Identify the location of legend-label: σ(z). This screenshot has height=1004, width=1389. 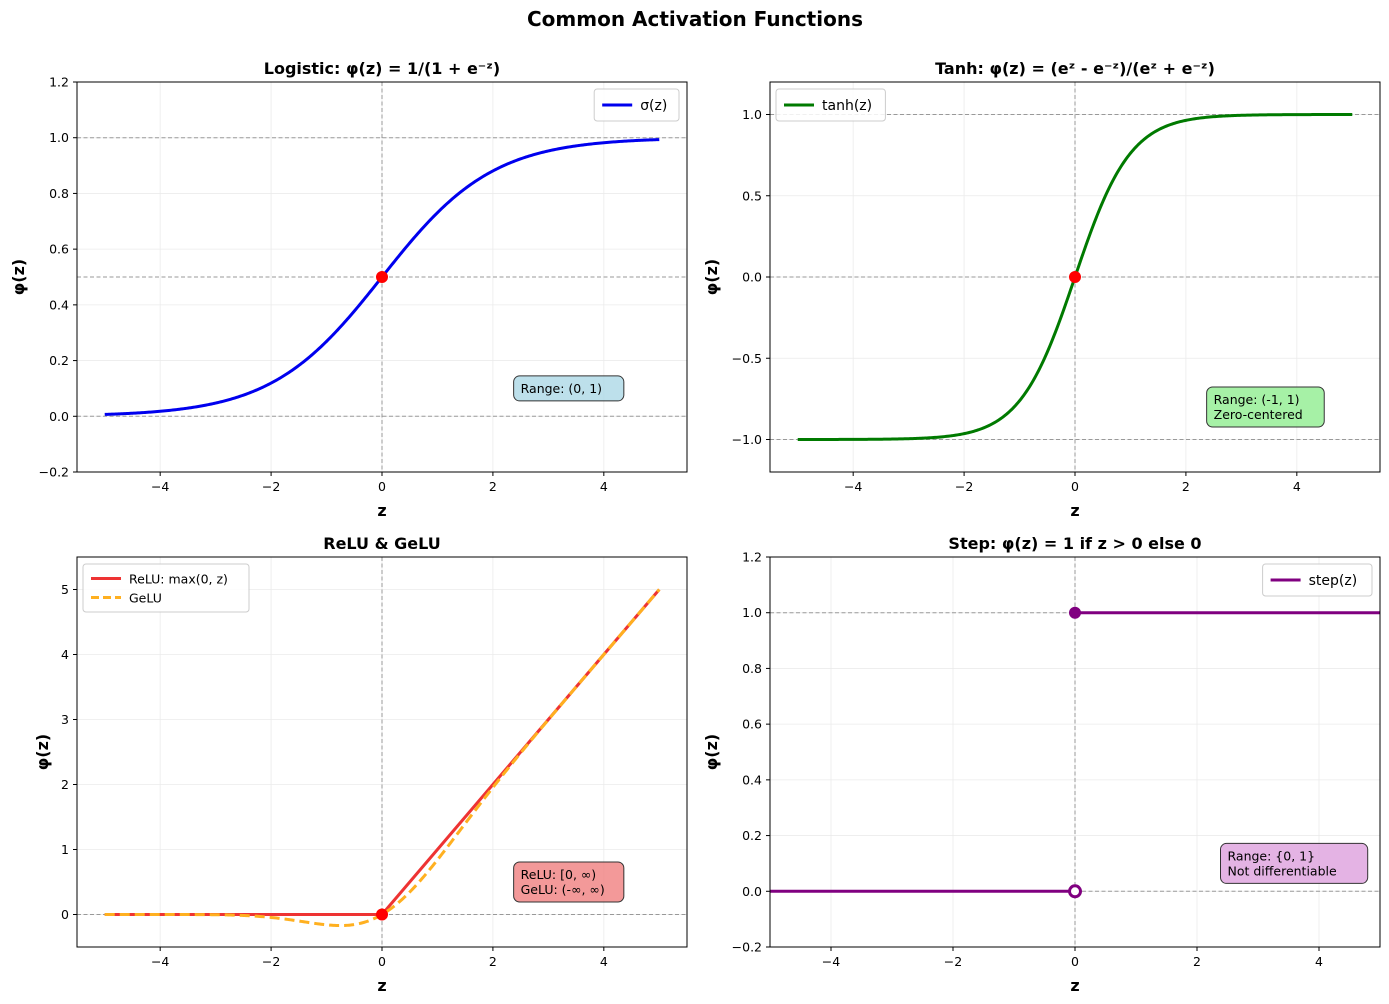
(653, 106).